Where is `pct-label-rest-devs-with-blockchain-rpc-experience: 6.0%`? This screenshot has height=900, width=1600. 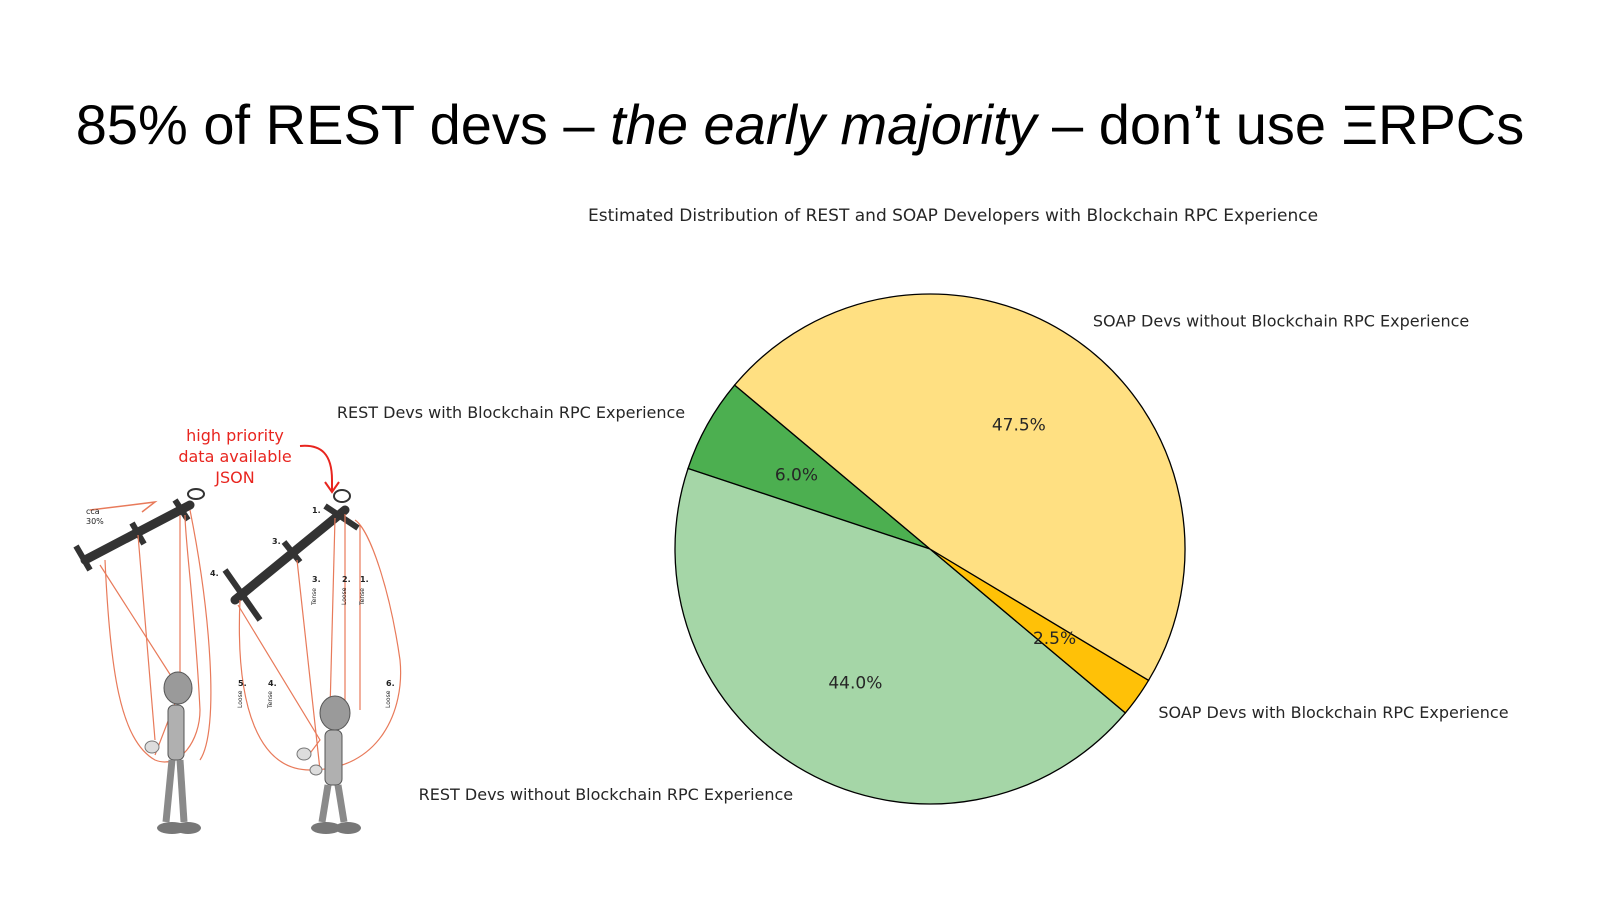 pct-label-rest-devs-with-blockchain-rpc-experience: 6.0% is located at coordinates (796, 475).